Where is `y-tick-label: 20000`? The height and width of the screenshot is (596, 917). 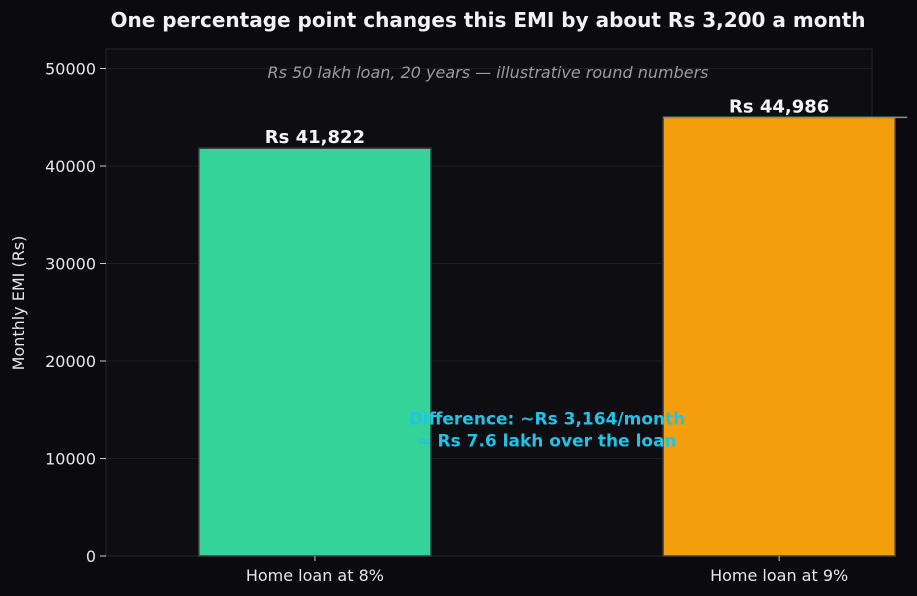 y-tick-label: 20000 is located at coordinates (70, 361).